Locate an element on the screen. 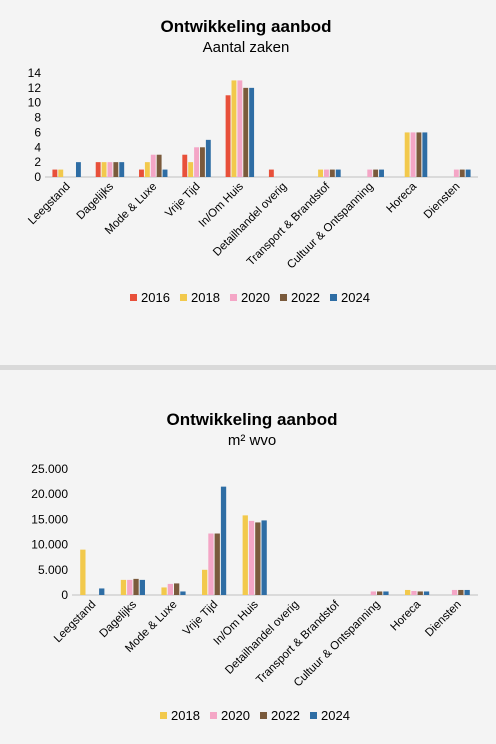  chart-subtitle: m² wvo is located at coordinates (252, 440).